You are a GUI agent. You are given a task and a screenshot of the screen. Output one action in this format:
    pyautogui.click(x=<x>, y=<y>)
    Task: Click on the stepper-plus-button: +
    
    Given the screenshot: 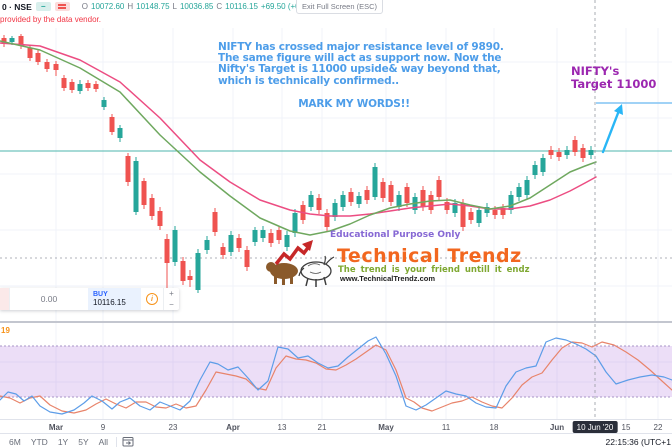 What is the action you would take?
    pyautogui.click(x=171, y=293)
    